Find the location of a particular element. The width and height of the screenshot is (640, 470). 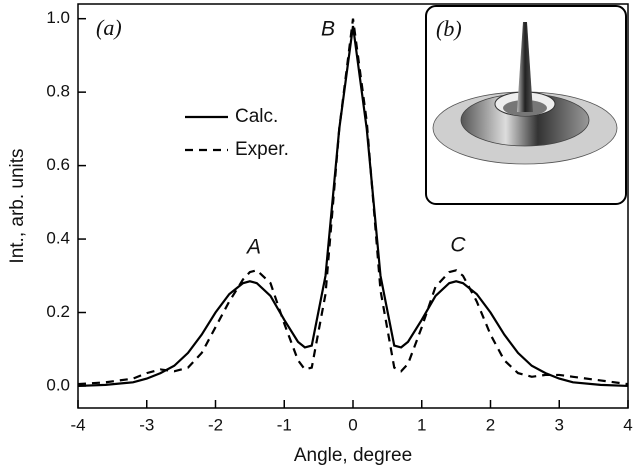

x-tick-label: -3 is located at coordinates (146, 424).